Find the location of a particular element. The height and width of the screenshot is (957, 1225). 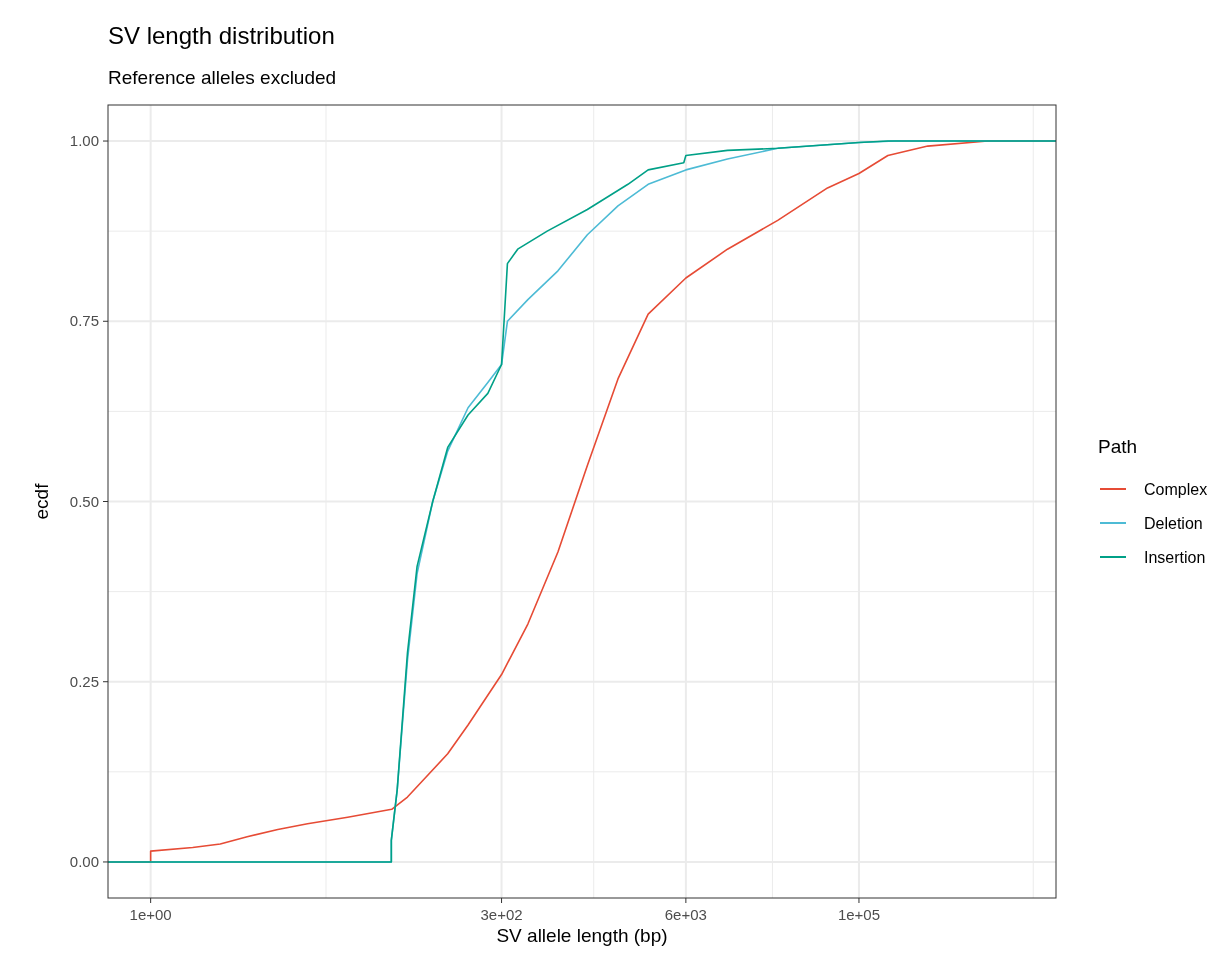

y-axis-title: ecdf is located at coordinates (41, 501).